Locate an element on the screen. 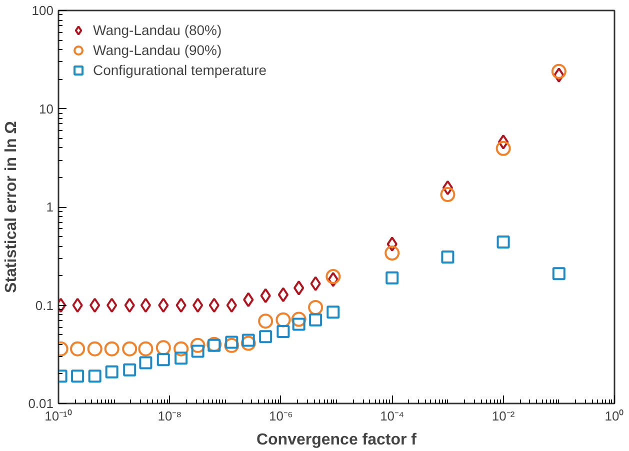 The height and width of the screenshot is (451, 629). y-tick-label: 0.1 is located at coordinates (44, 305).